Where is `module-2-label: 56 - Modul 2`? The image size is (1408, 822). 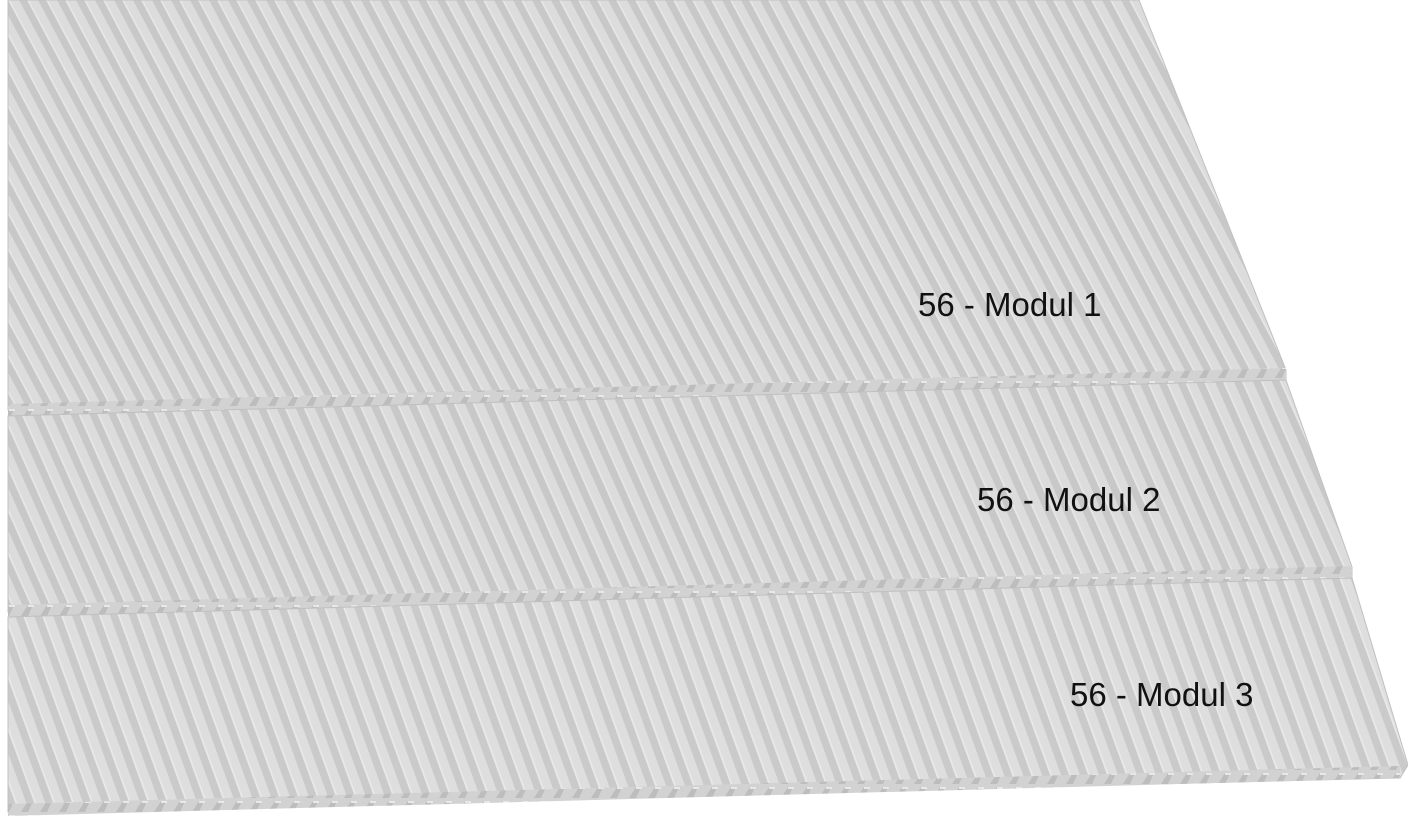 module-2-label: 56 - Modul 2 is located at coordinates (1069, 499).